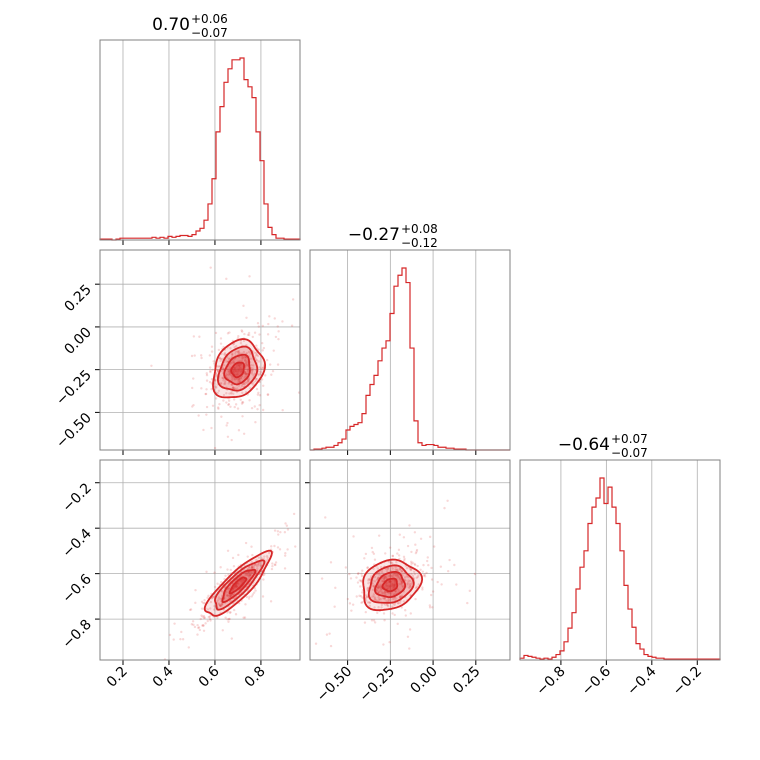 This screenshot has height=760, width=760. What do you see at coordinates (237, 369) in the screenshot?
I see `contour-level` at bounding box center [237, 369].